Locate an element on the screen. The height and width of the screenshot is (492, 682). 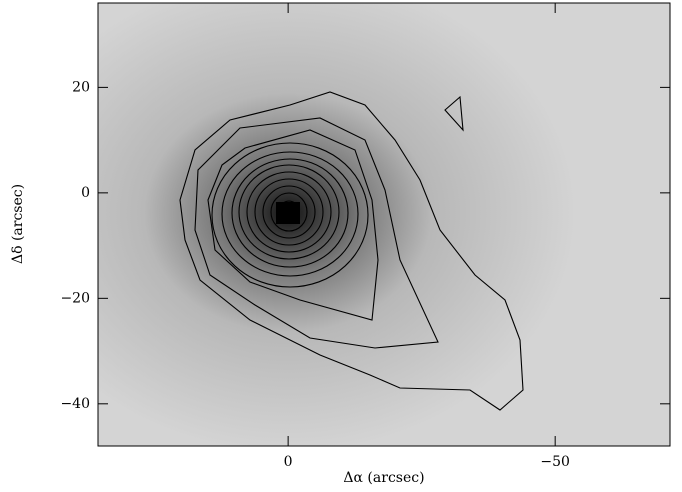
y-tick-label: 0 is located at coordinates (85, 193).